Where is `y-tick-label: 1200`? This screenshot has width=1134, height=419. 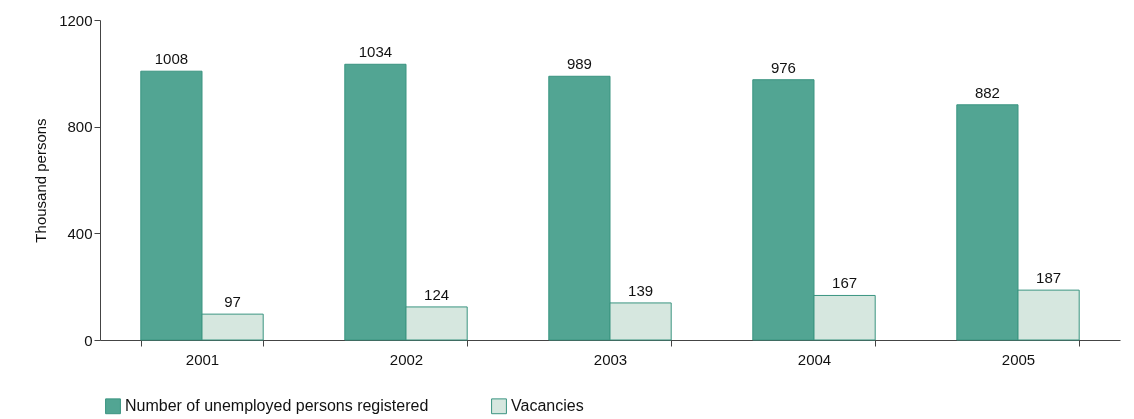
y-tick-label: 1200 is located at coordinates (76, 20).